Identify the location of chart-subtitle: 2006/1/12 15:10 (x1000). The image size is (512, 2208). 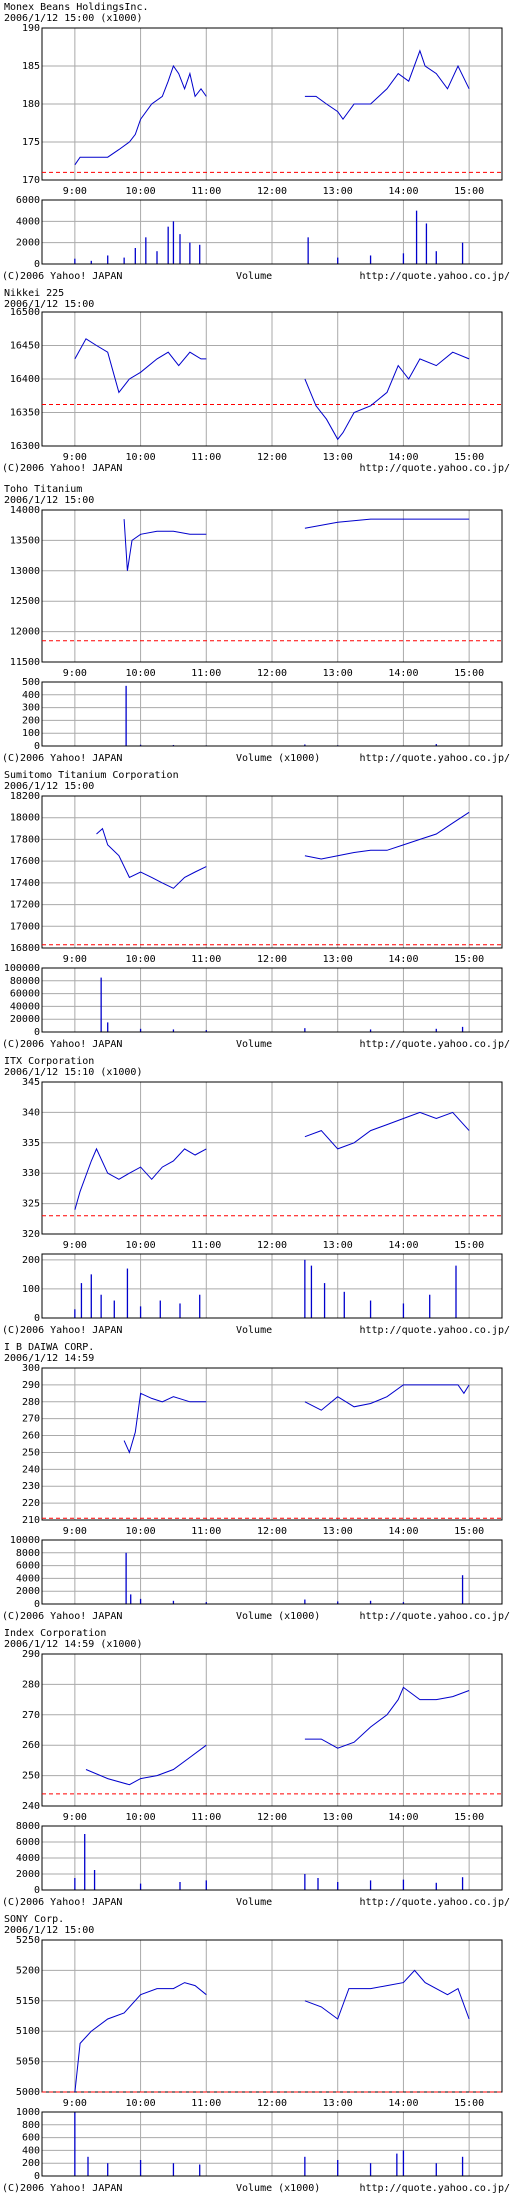
(73, 1072).